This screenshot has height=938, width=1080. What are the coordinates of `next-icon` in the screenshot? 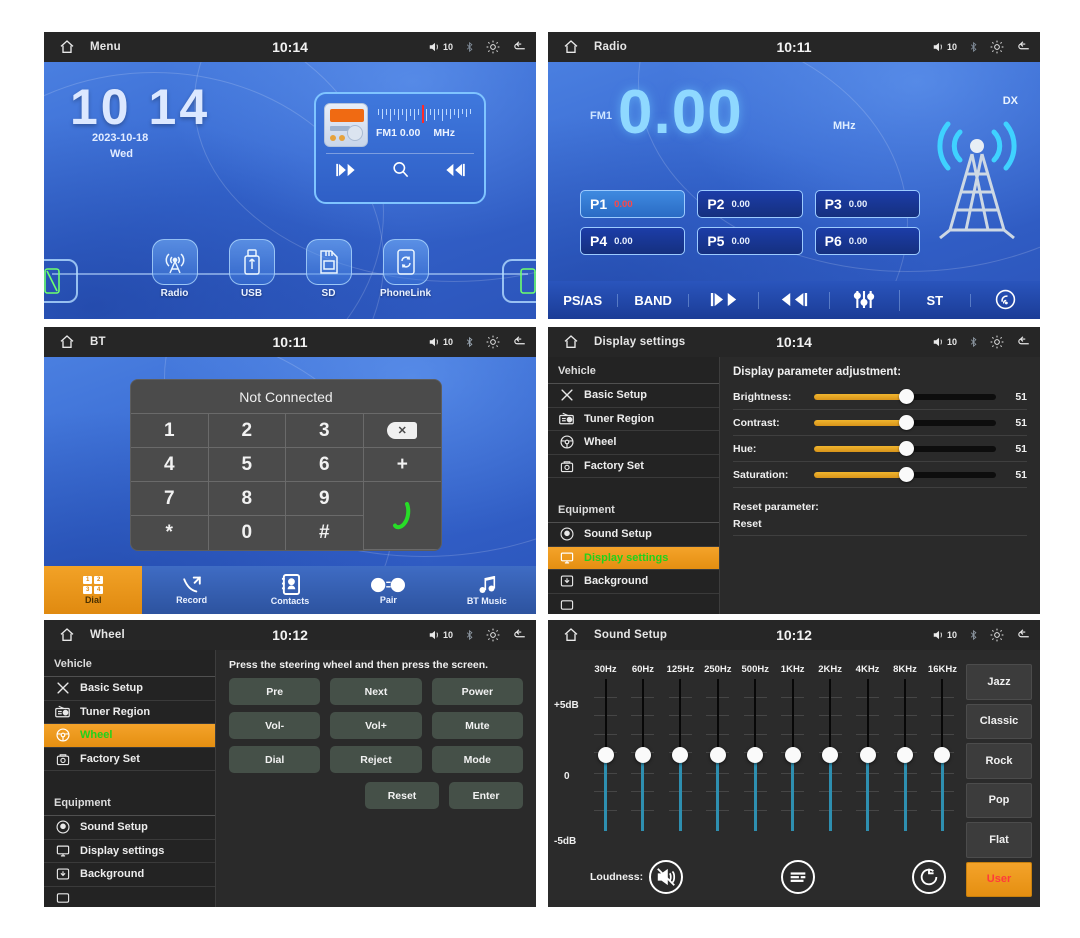 It's located at (456, 170).